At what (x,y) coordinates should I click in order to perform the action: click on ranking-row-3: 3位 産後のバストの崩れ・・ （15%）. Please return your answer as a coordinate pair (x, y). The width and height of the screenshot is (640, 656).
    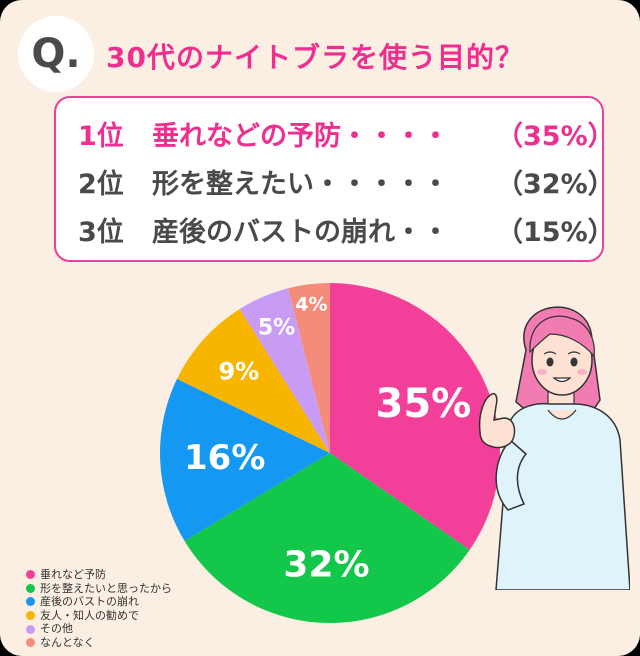
    Looking at the image, I should click on (346, 229).